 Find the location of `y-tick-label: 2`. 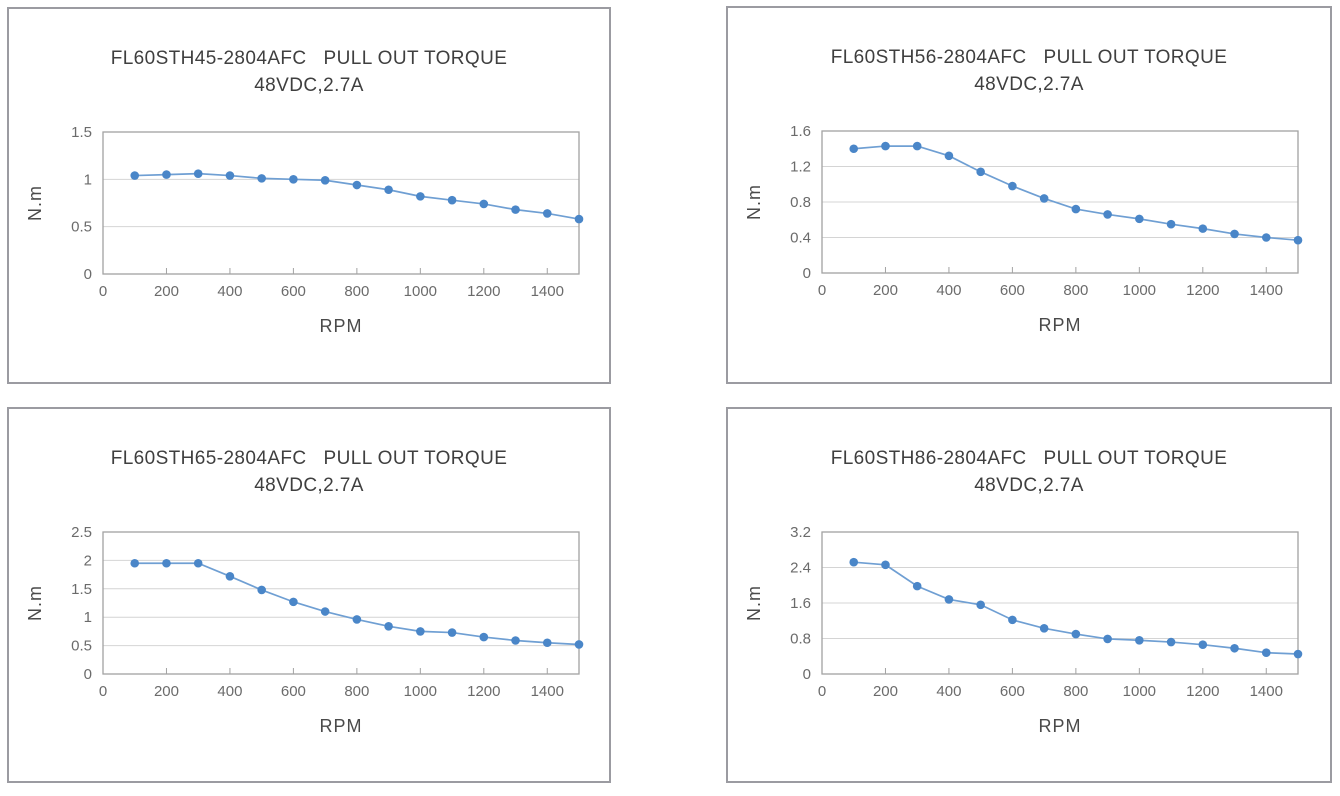

y-tick-label: 2 is located at coordinates (88, 560).